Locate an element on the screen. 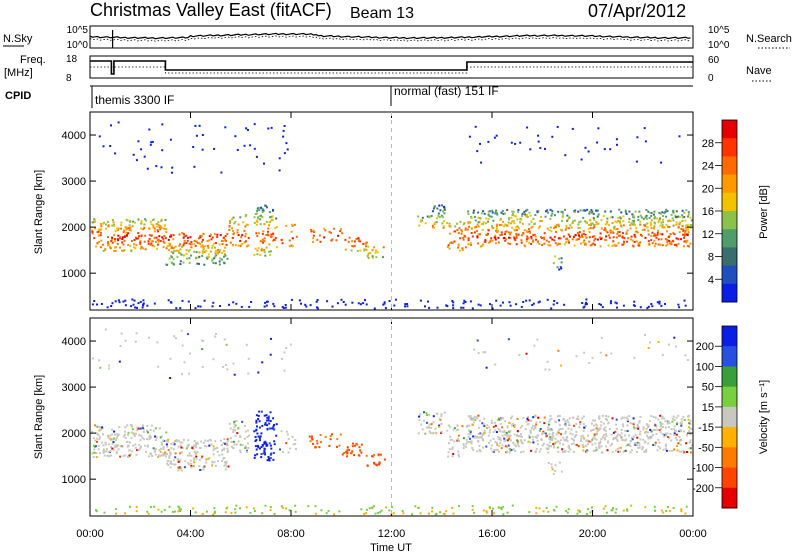 This screenshot has height=554, width=800. cpid-label: CPID is located at coordinates (18, 96).